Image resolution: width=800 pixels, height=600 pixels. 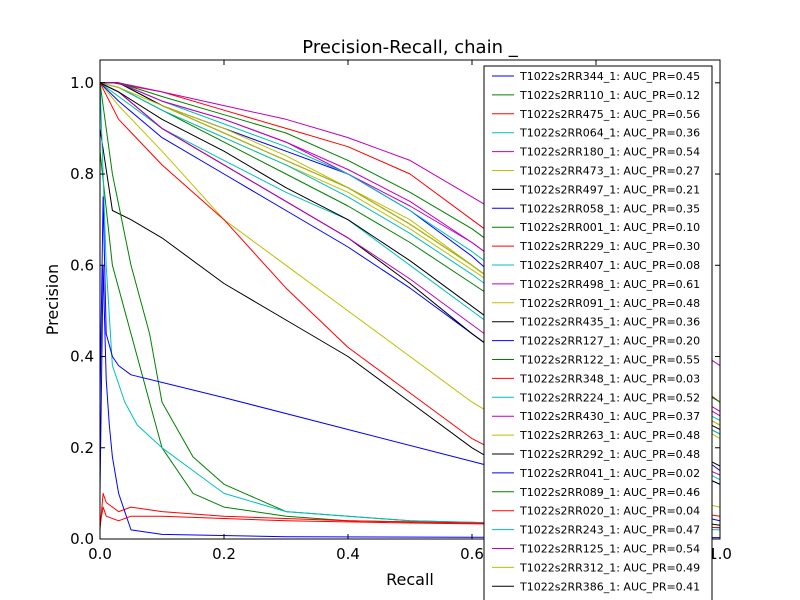 What do you see at coordinates (609, 341) in the screenshot?
I see `legend-entry: T1022s2RR127_1: AUC_PR=0.20` at bounding box center [609, 341].